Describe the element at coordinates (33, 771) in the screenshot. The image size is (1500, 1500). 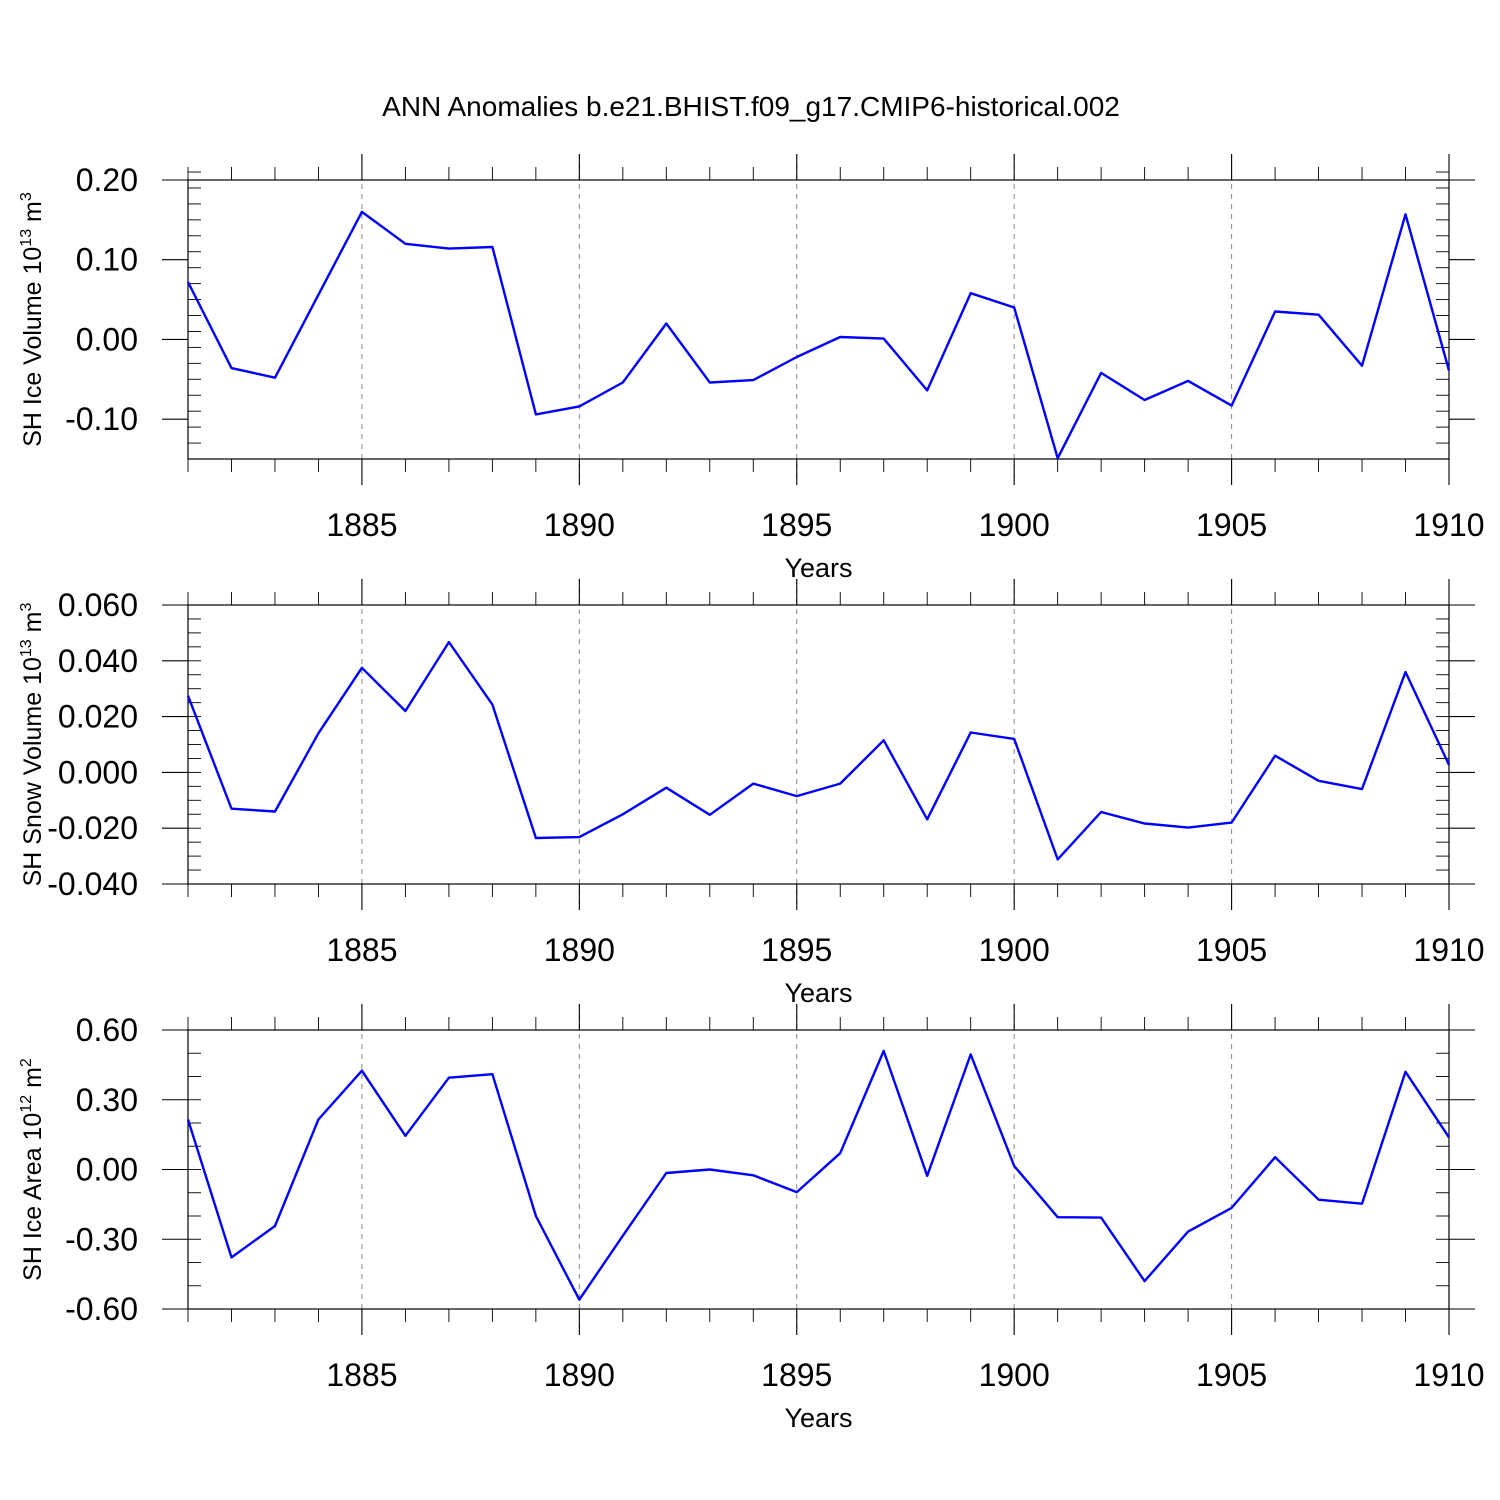
I see `y-axis-label-main: SH Snow Volume 10` at that location.